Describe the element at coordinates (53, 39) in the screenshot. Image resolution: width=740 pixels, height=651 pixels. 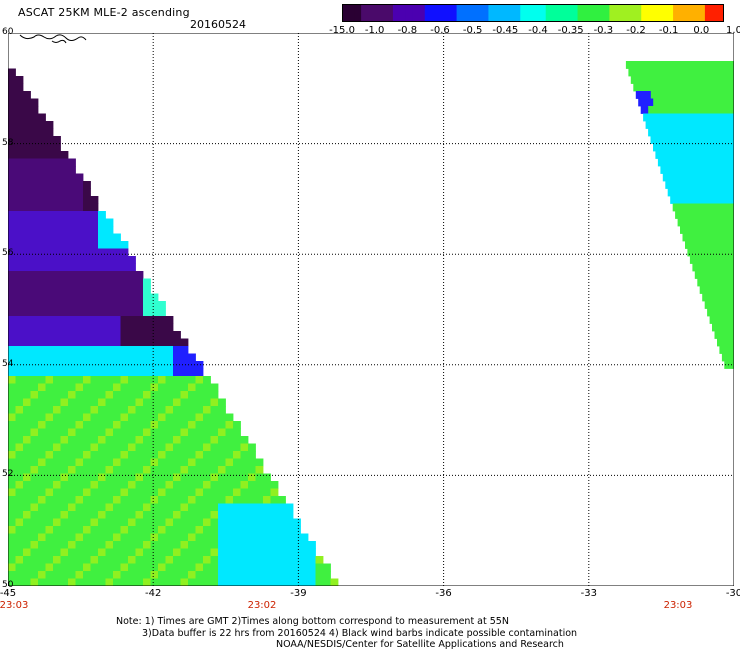
I see `coastline` at that location.